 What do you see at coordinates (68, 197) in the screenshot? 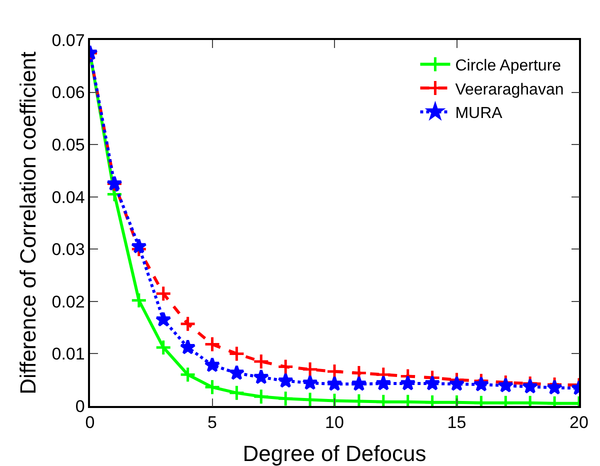
I see `y-tick-label: 0.04` at bounding box center [68, 197].